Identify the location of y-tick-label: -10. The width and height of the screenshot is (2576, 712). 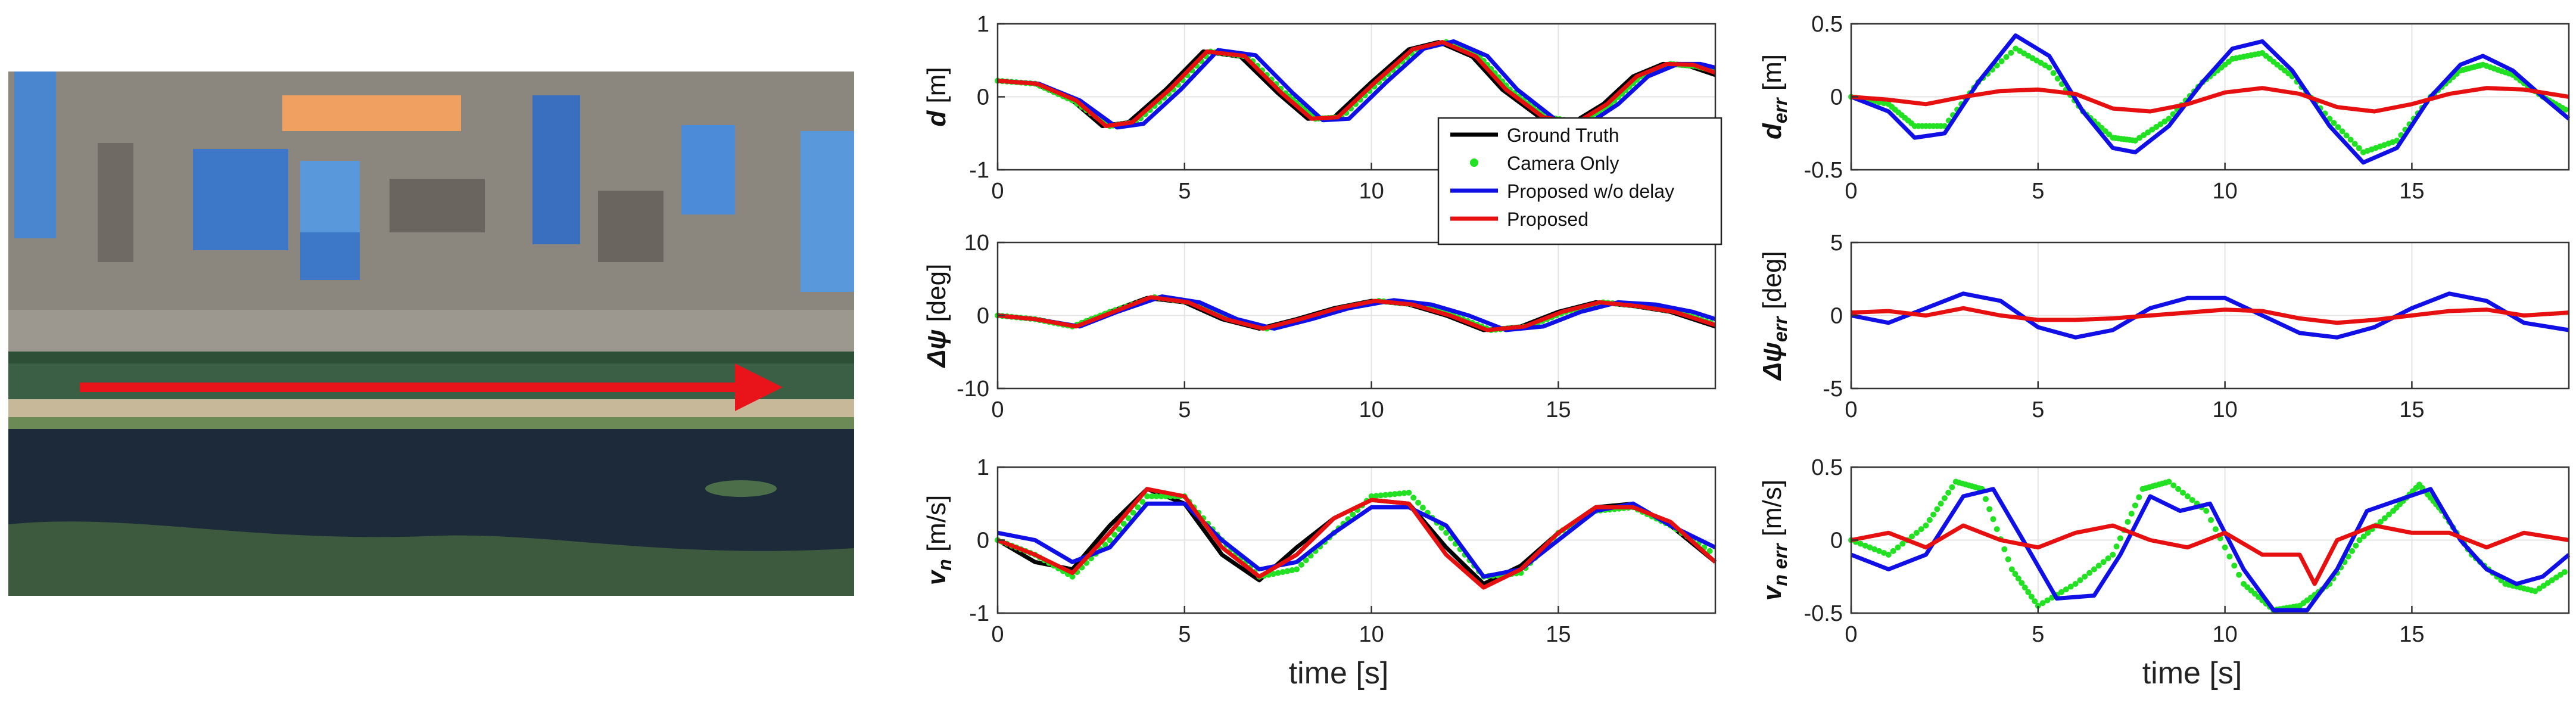
(973, 389).